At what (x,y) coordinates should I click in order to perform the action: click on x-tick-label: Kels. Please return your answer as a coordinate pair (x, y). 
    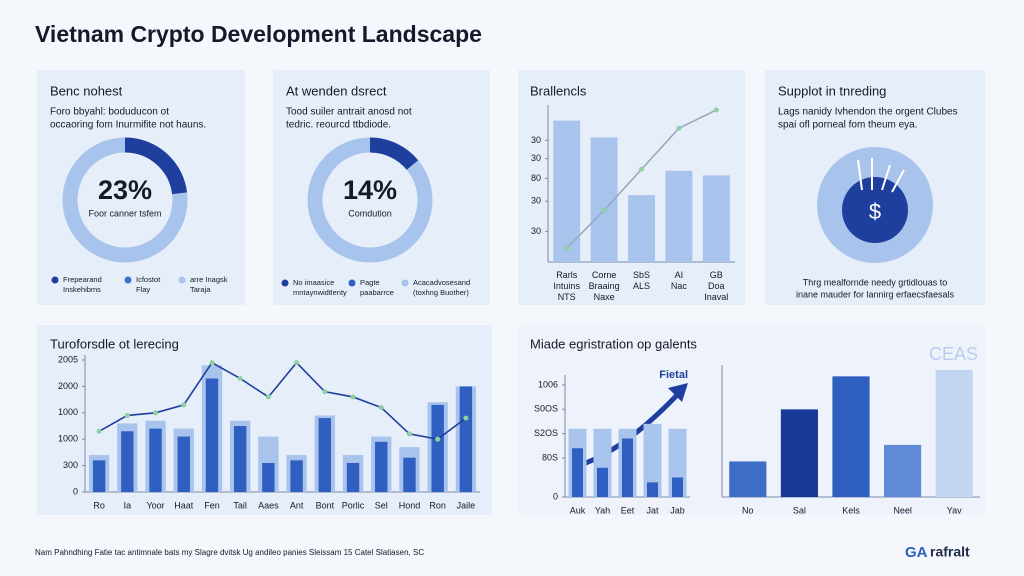
    Looking at the image, I should click on (851, 510).